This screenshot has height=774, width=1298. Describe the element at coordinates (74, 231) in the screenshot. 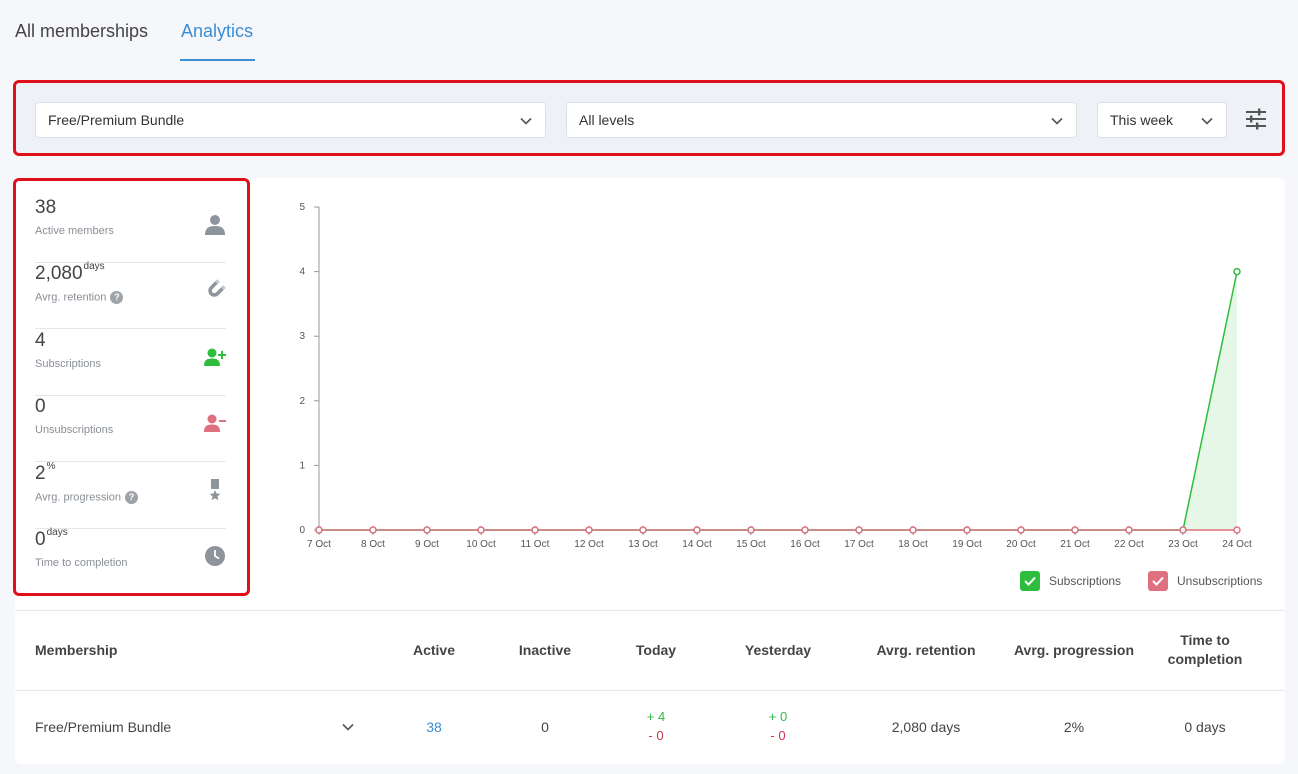

I see `stat-label: Active members` at that location.